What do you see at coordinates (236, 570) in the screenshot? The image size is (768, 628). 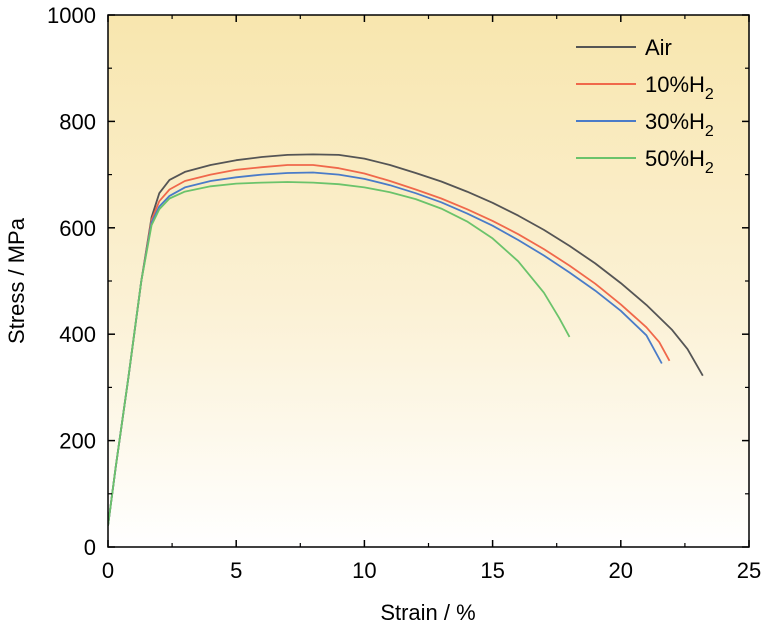 I see `x-tick-label: 5` at bounding box center [236, 570].